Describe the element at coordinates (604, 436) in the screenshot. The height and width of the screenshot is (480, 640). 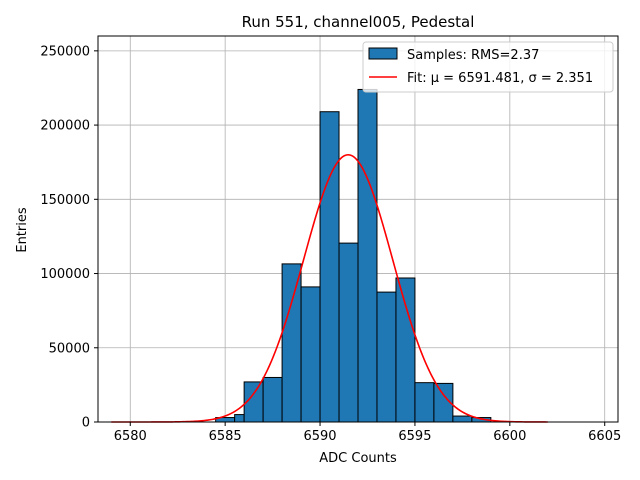
I see `x-tick-label-5: 6605` at that location.